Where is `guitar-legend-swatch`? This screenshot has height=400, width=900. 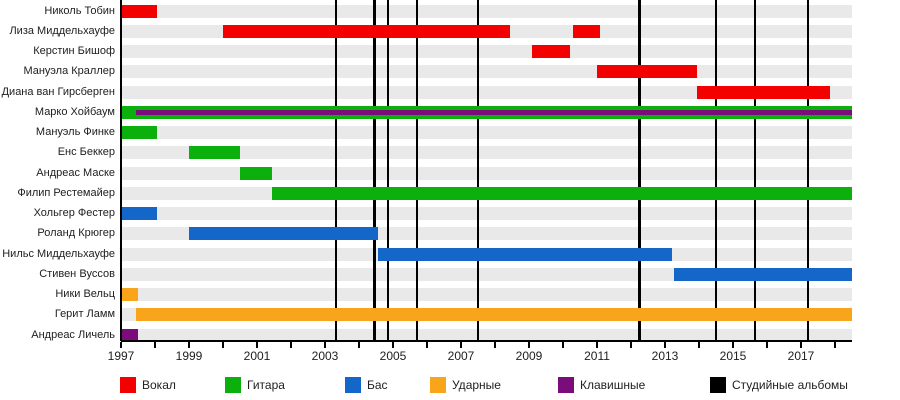
guitar-legend-swatch is located at coordinates (233, 385).